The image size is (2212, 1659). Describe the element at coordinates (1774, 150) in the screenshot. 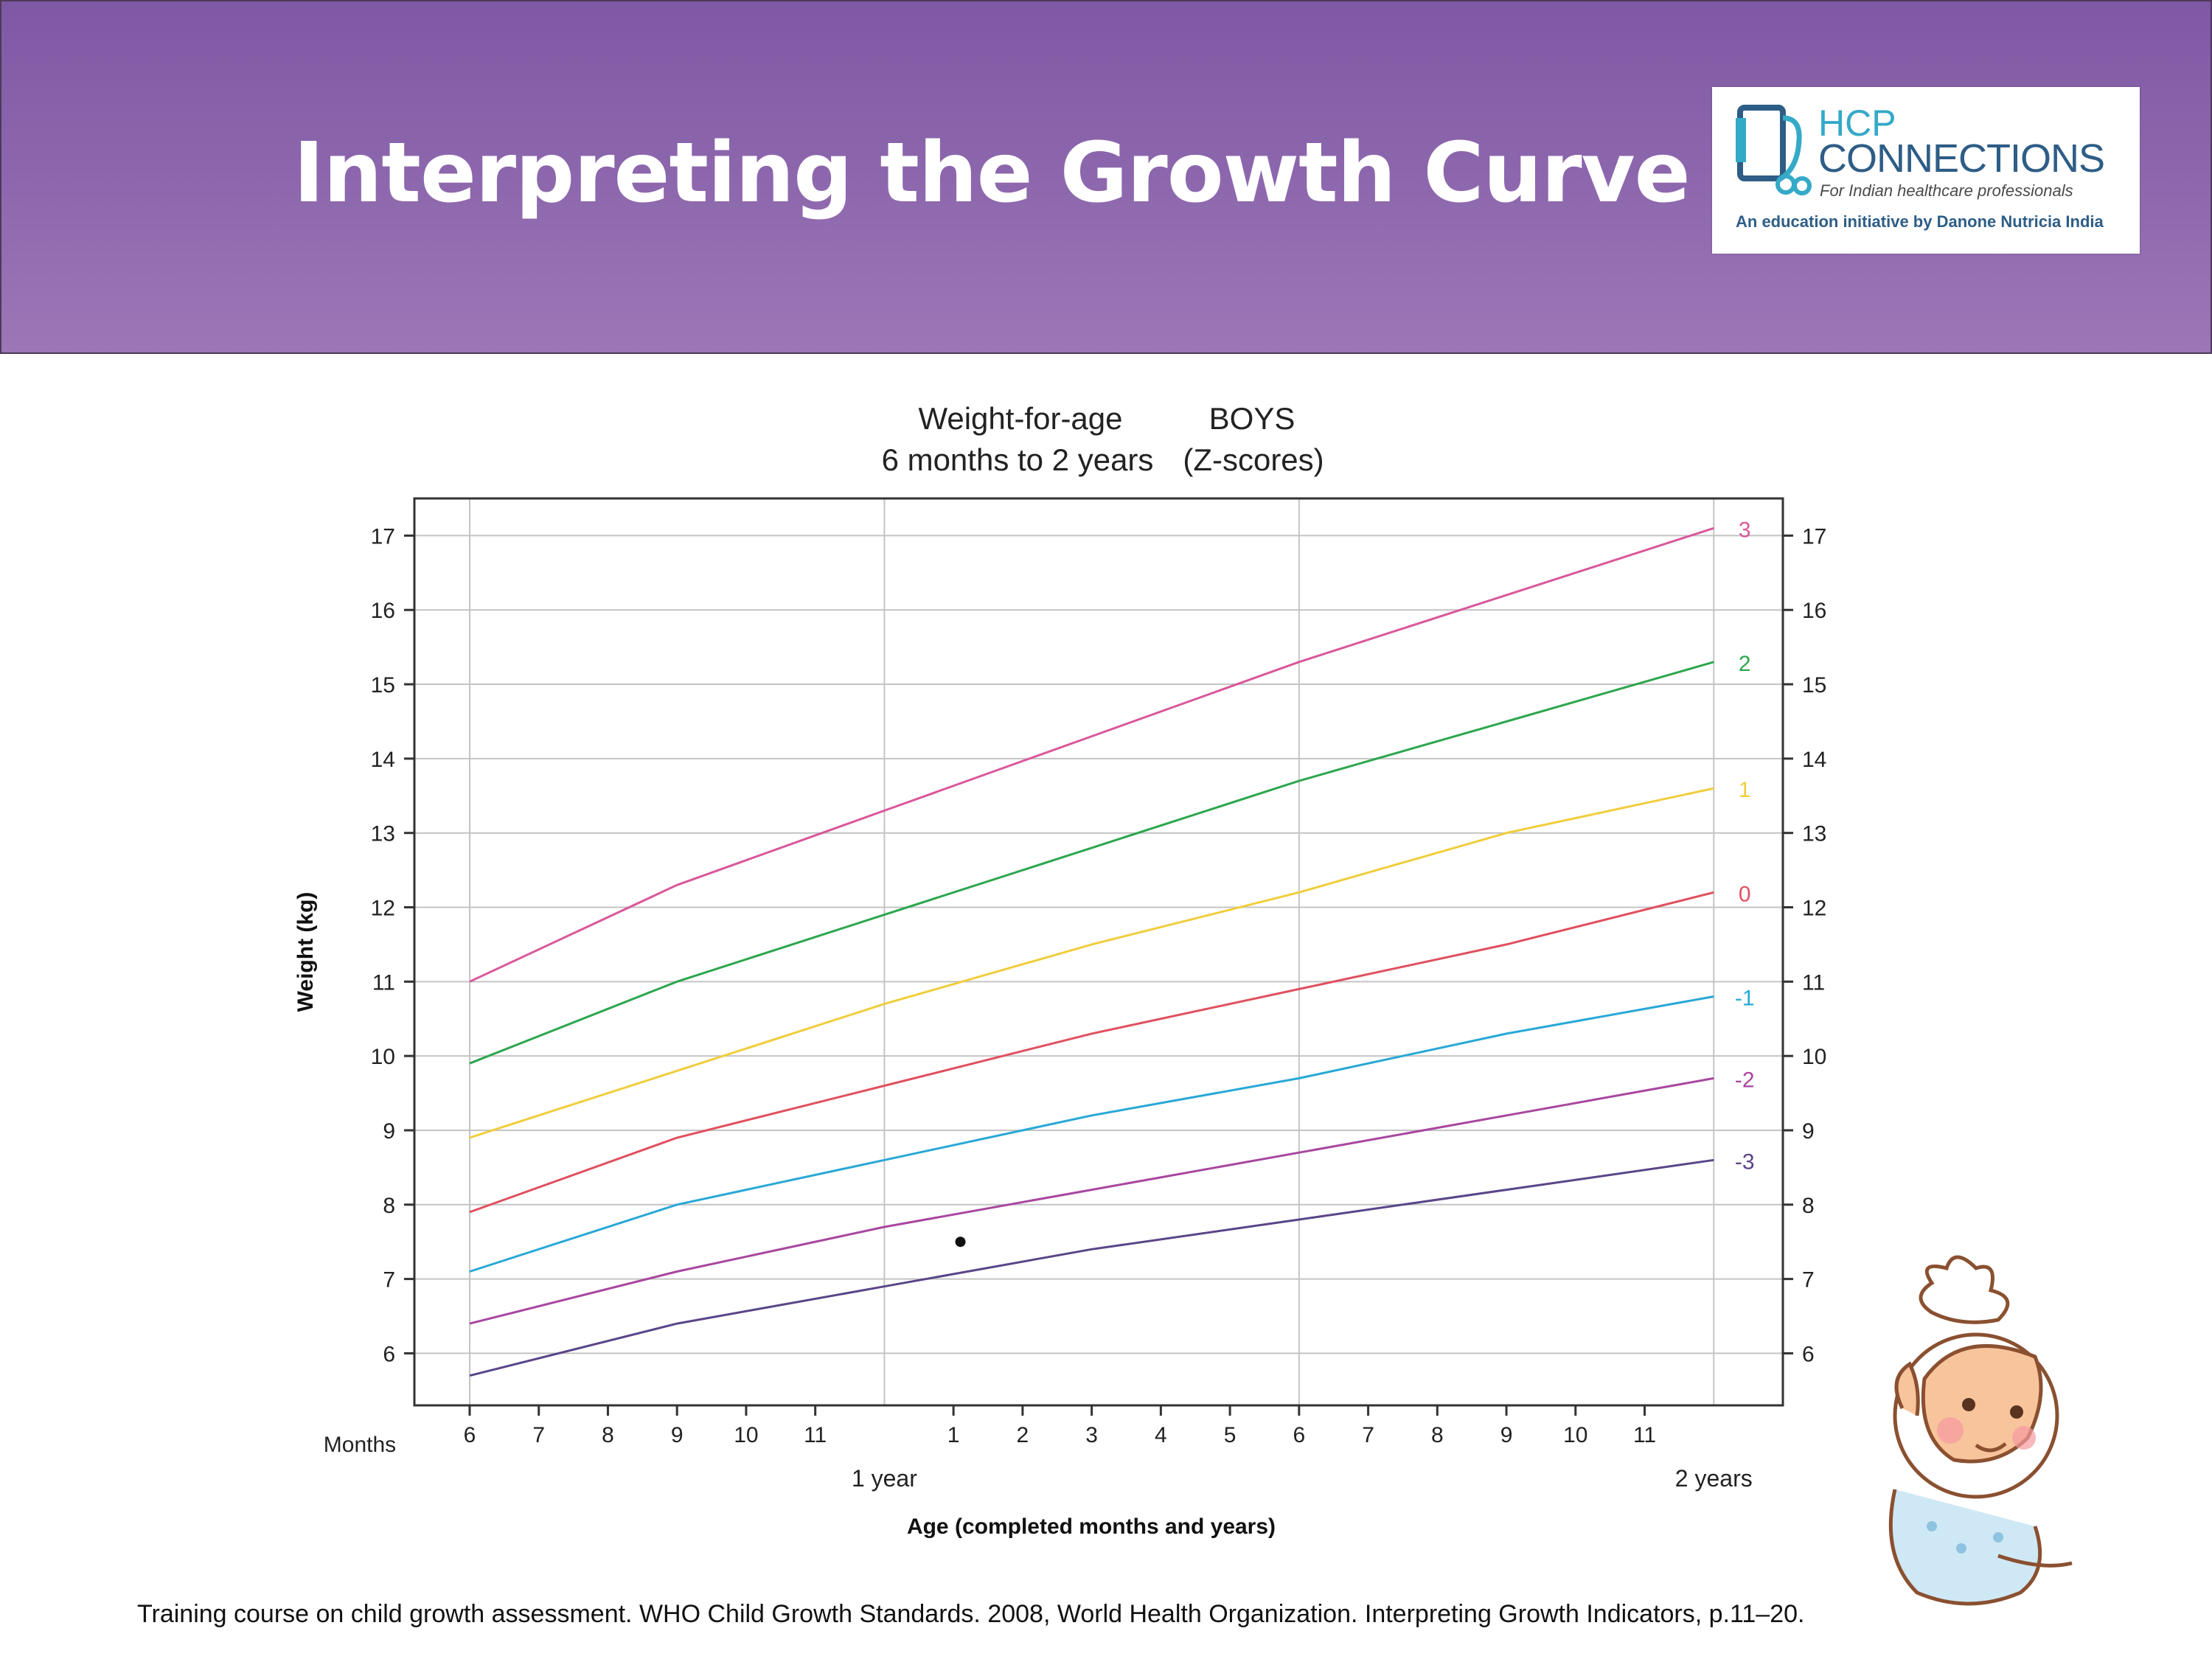

I see `stethoscope-tablet-icon` at that location.